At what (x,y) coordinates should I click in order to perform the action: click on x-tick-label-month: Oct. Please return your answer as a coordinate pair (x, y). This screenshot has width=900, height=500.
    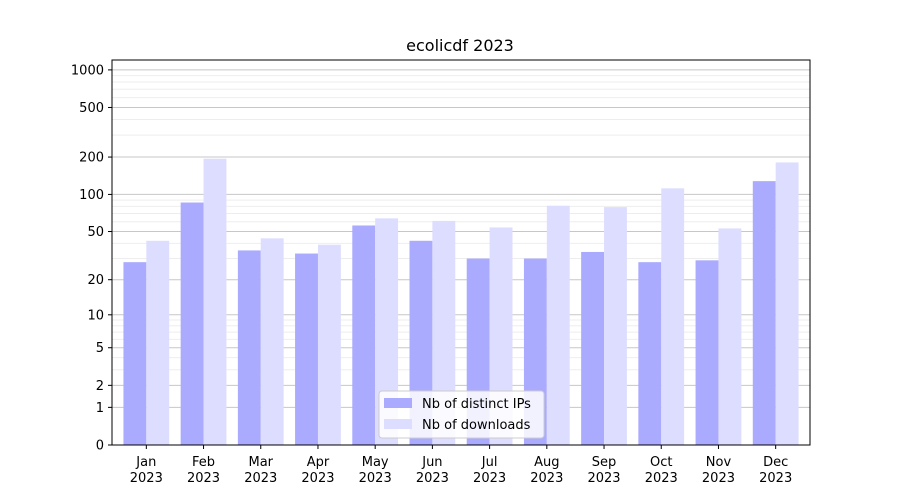
    Looking at the image, I should click on (661, 462).